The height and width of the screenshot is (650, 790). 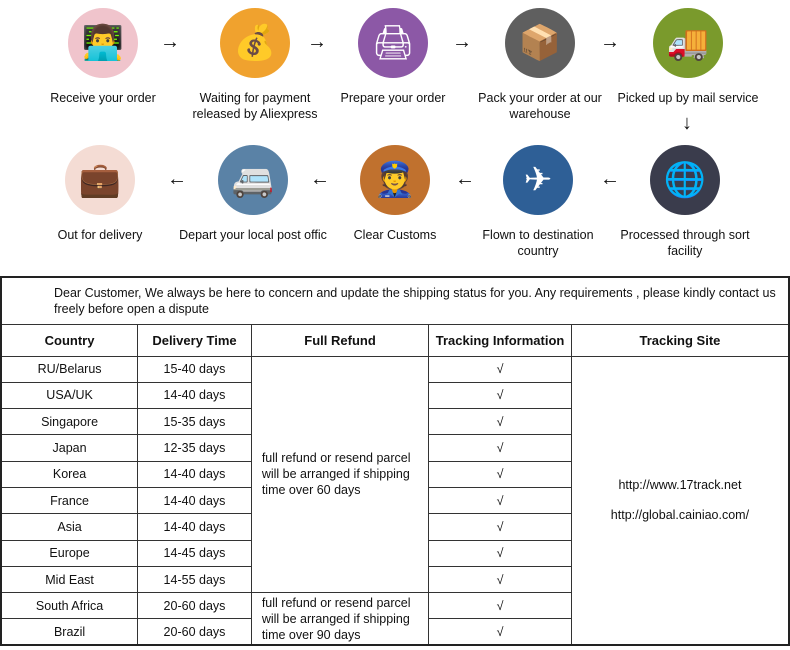 I want to click on delivery-time-cell: 14-55 days, so click(x=194, y=579).